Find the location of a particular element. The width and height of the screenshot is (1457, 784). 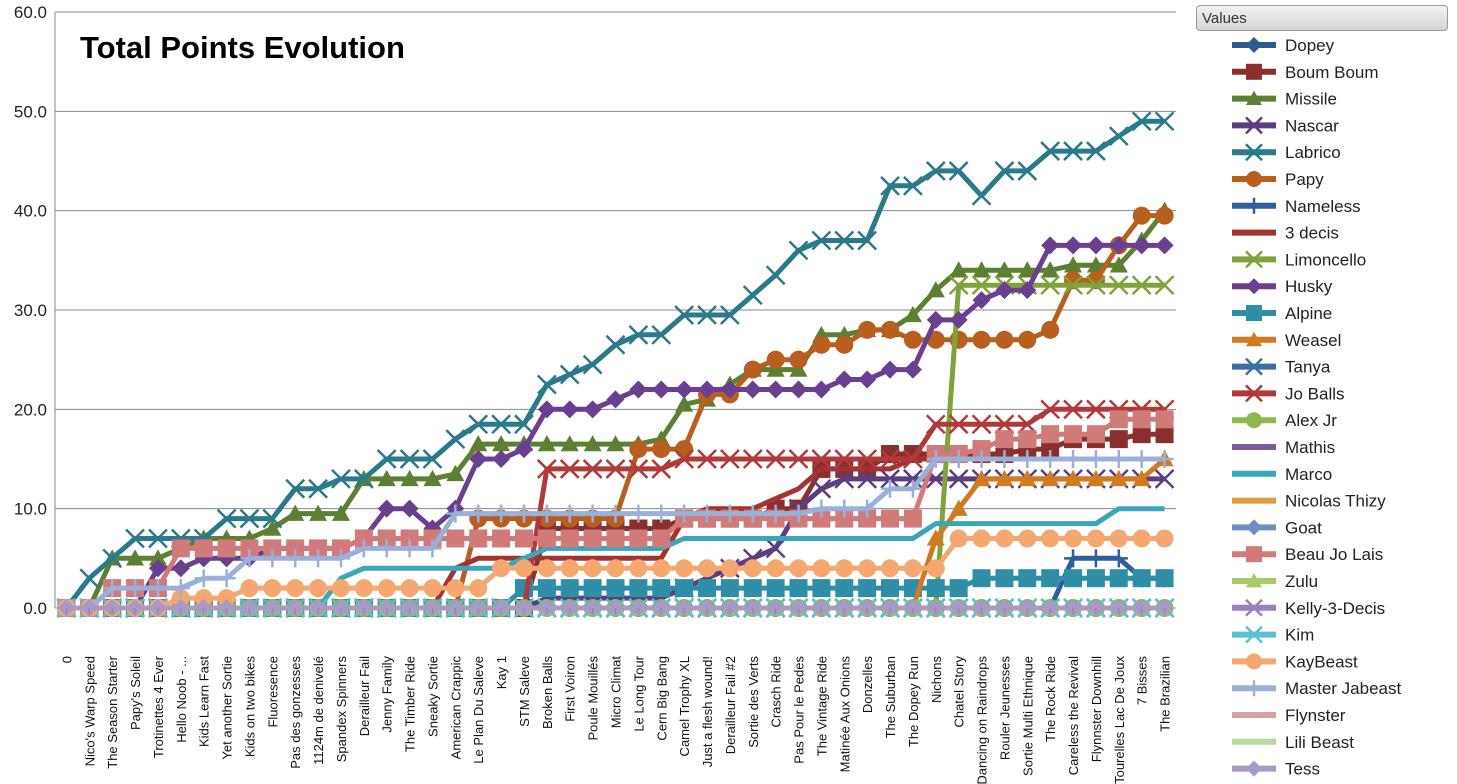

legend-item: Nameless is located at coordinates (1296, 206).